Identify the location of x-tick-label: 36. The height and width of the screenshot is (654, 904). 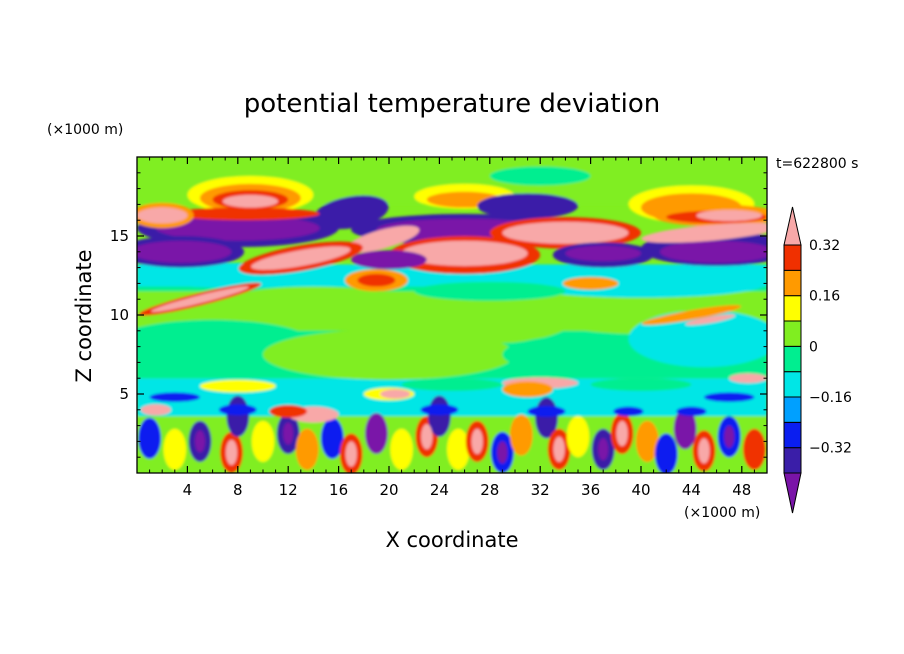
(590, 490).